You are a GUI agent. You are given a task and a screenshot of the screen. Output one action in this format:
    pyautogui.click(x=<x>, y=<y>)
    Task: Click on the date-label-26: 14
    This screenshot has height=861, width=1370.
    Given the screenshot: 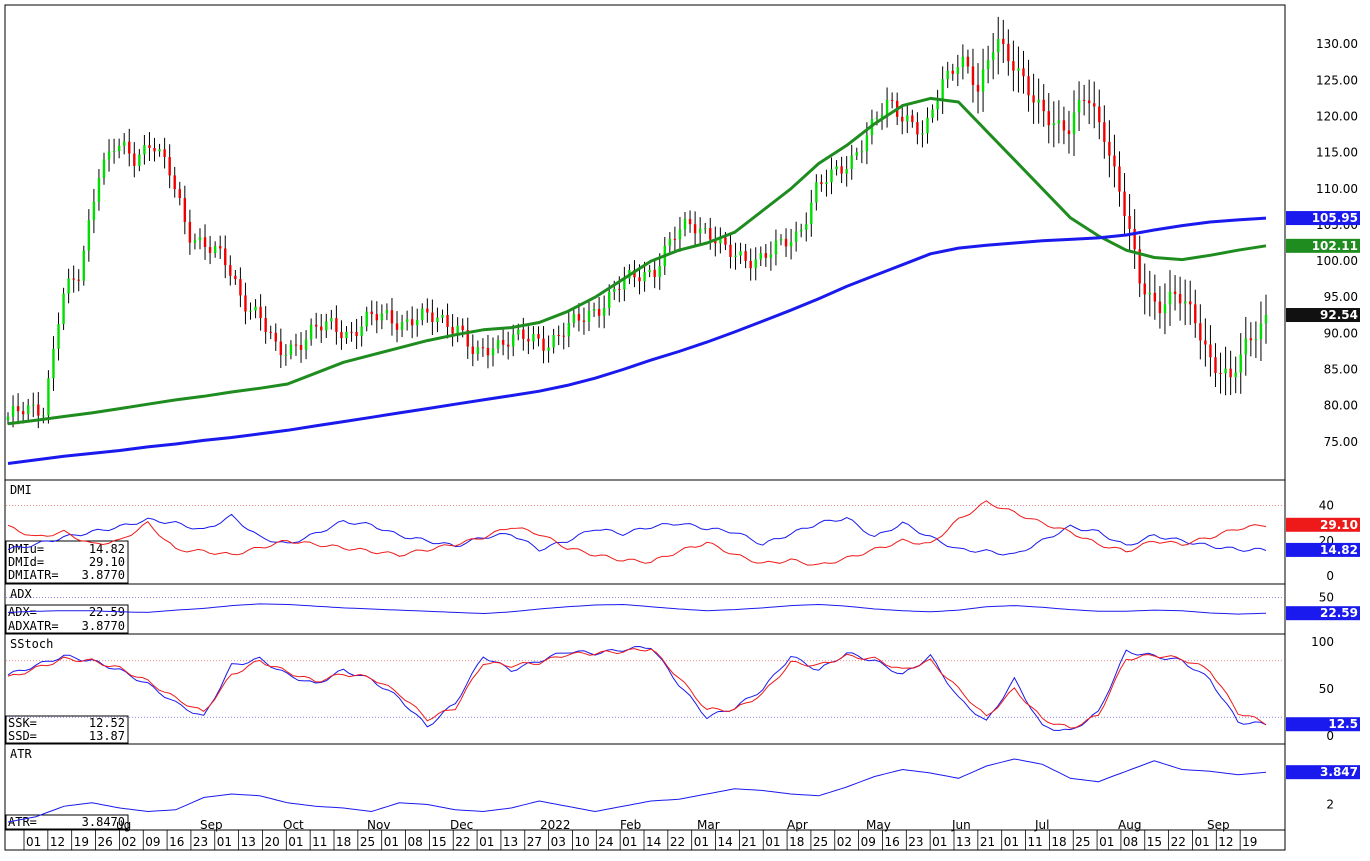 What is the action you would take?
    pyautogui.click(x=653, y=842)
    